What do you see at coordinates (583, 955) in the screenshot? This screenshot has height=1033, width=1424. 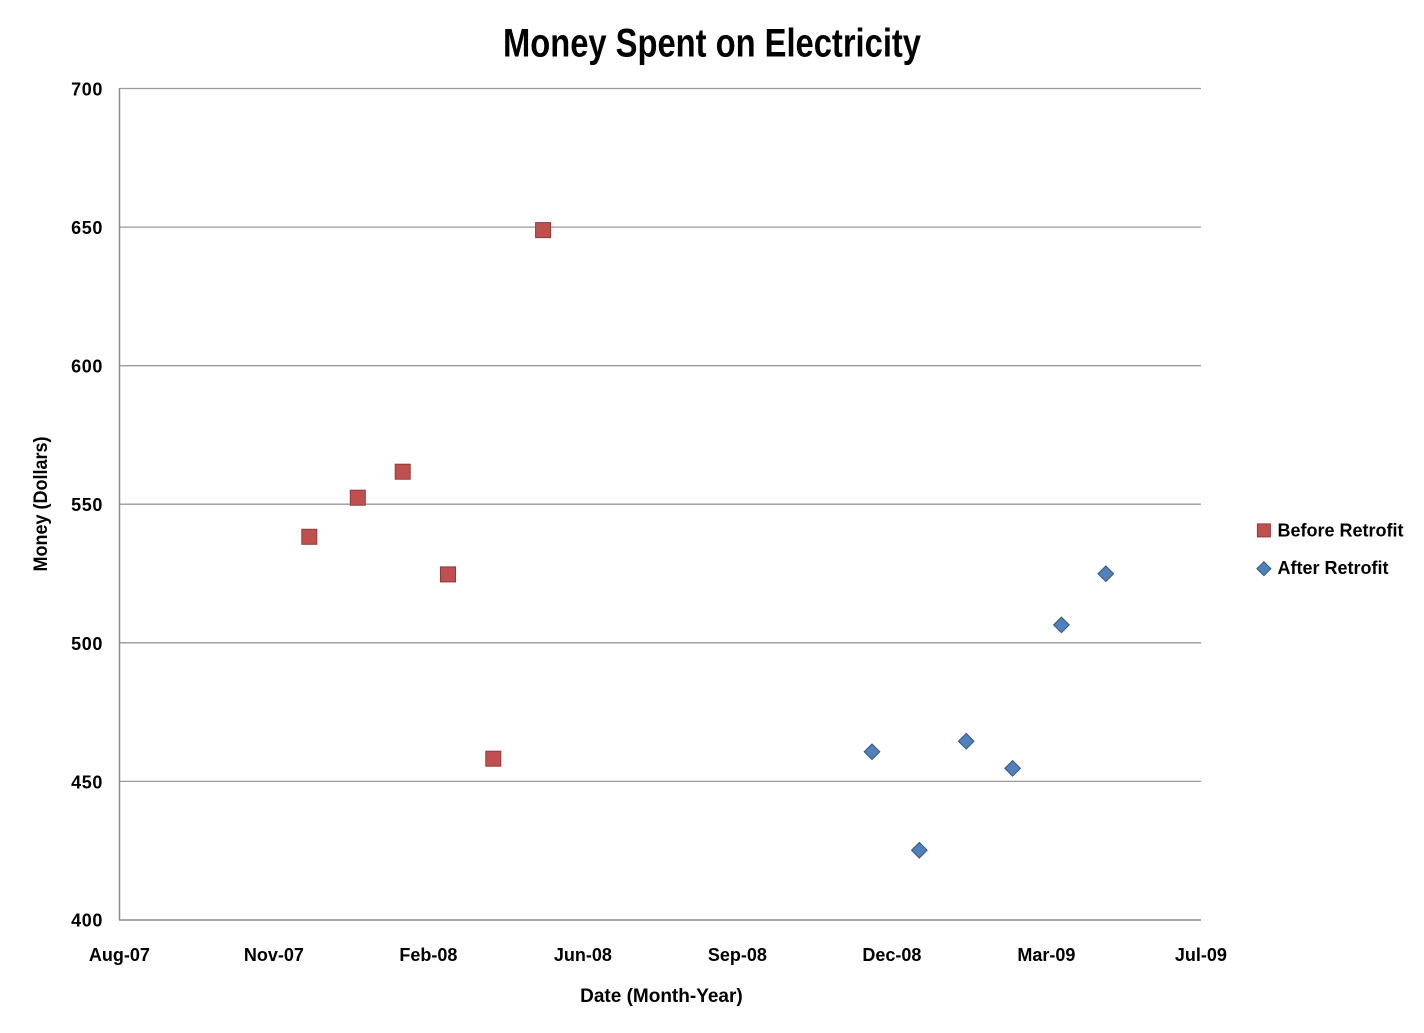 I see `svg-text: Jun-08` at bounding box center [583, 955].